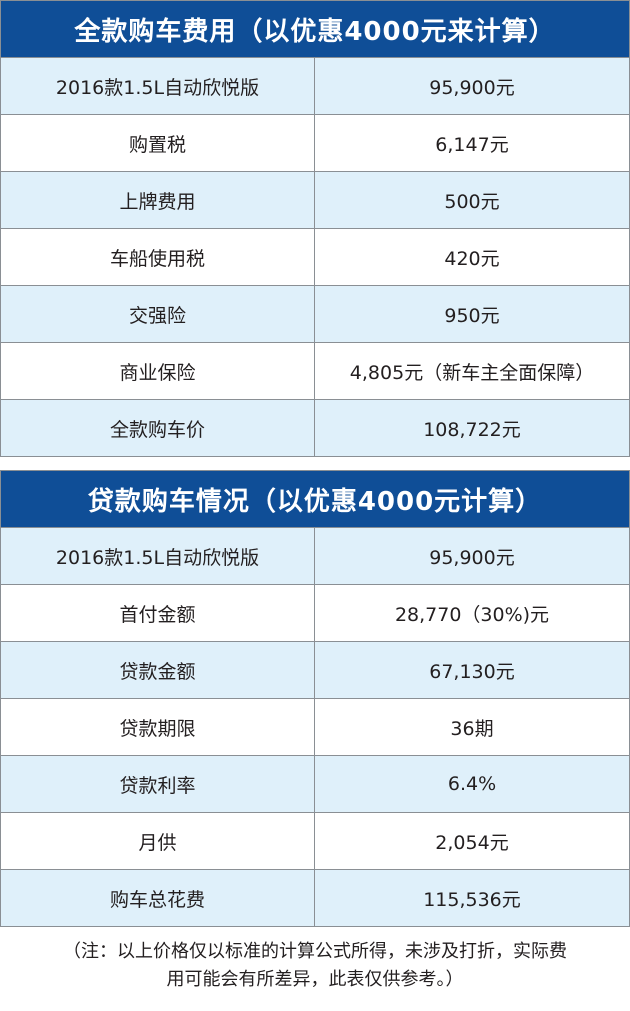  I want to click on table-row: 上牌费用 500元, so click(315, 199).